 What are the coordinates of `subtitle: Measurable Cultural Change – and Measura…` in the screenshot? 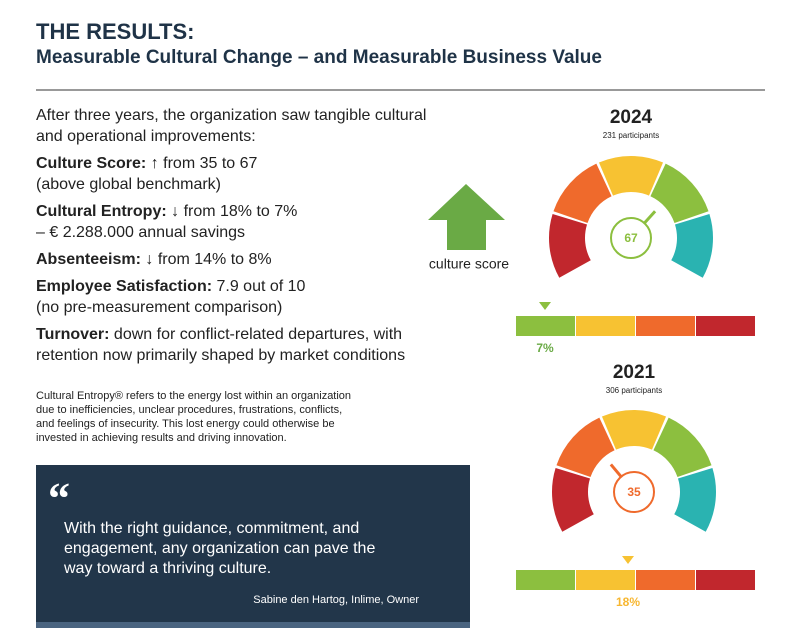 It's located at (319, 57).